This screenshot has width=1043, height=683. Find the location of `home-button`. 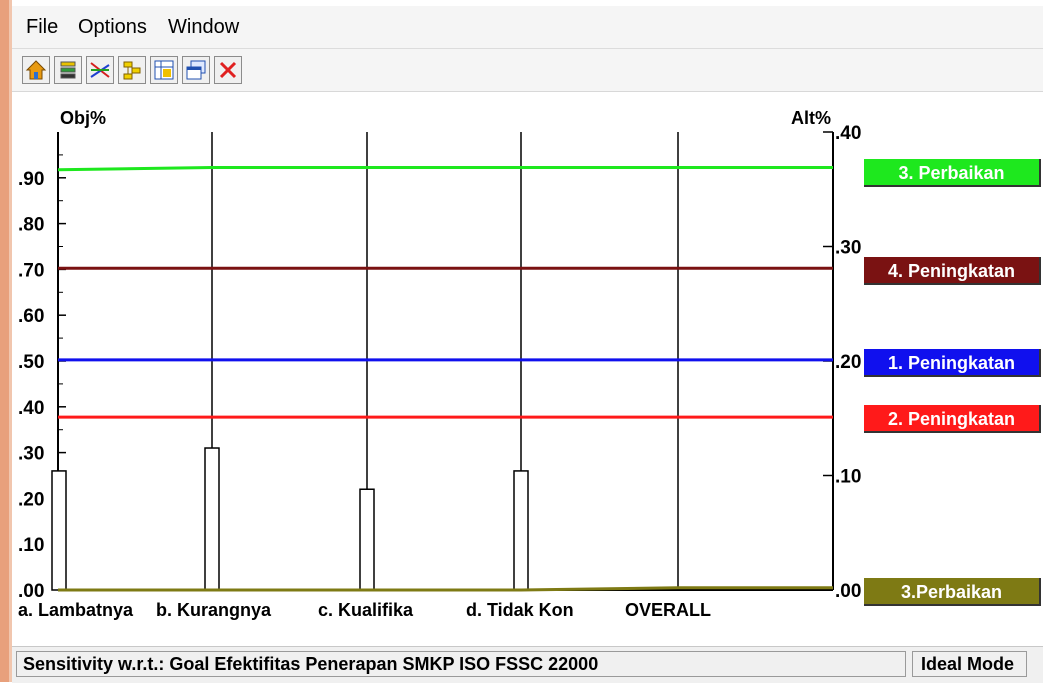

home-button is located at coordinates (36, 70).